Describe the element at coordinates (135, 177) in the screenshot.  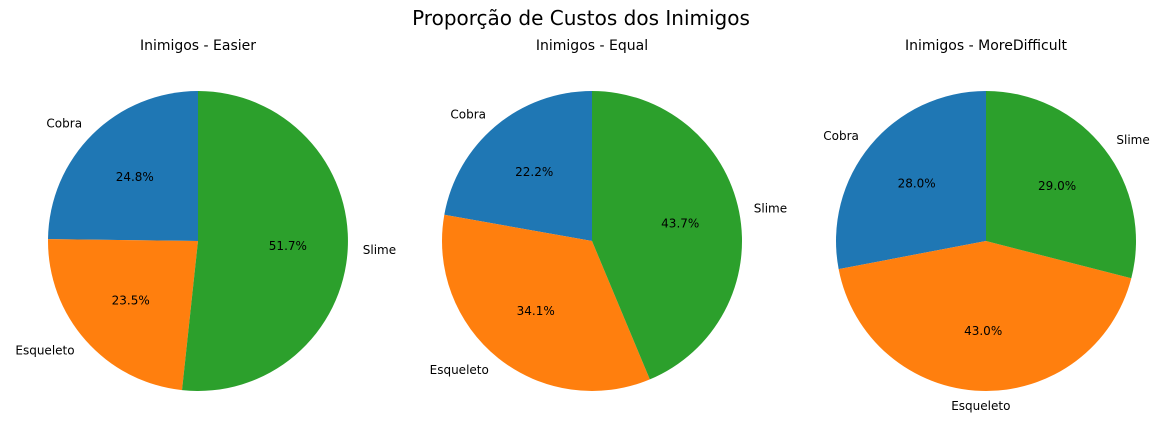
I see `slice-percent-cobra: 24.8%` at that location.